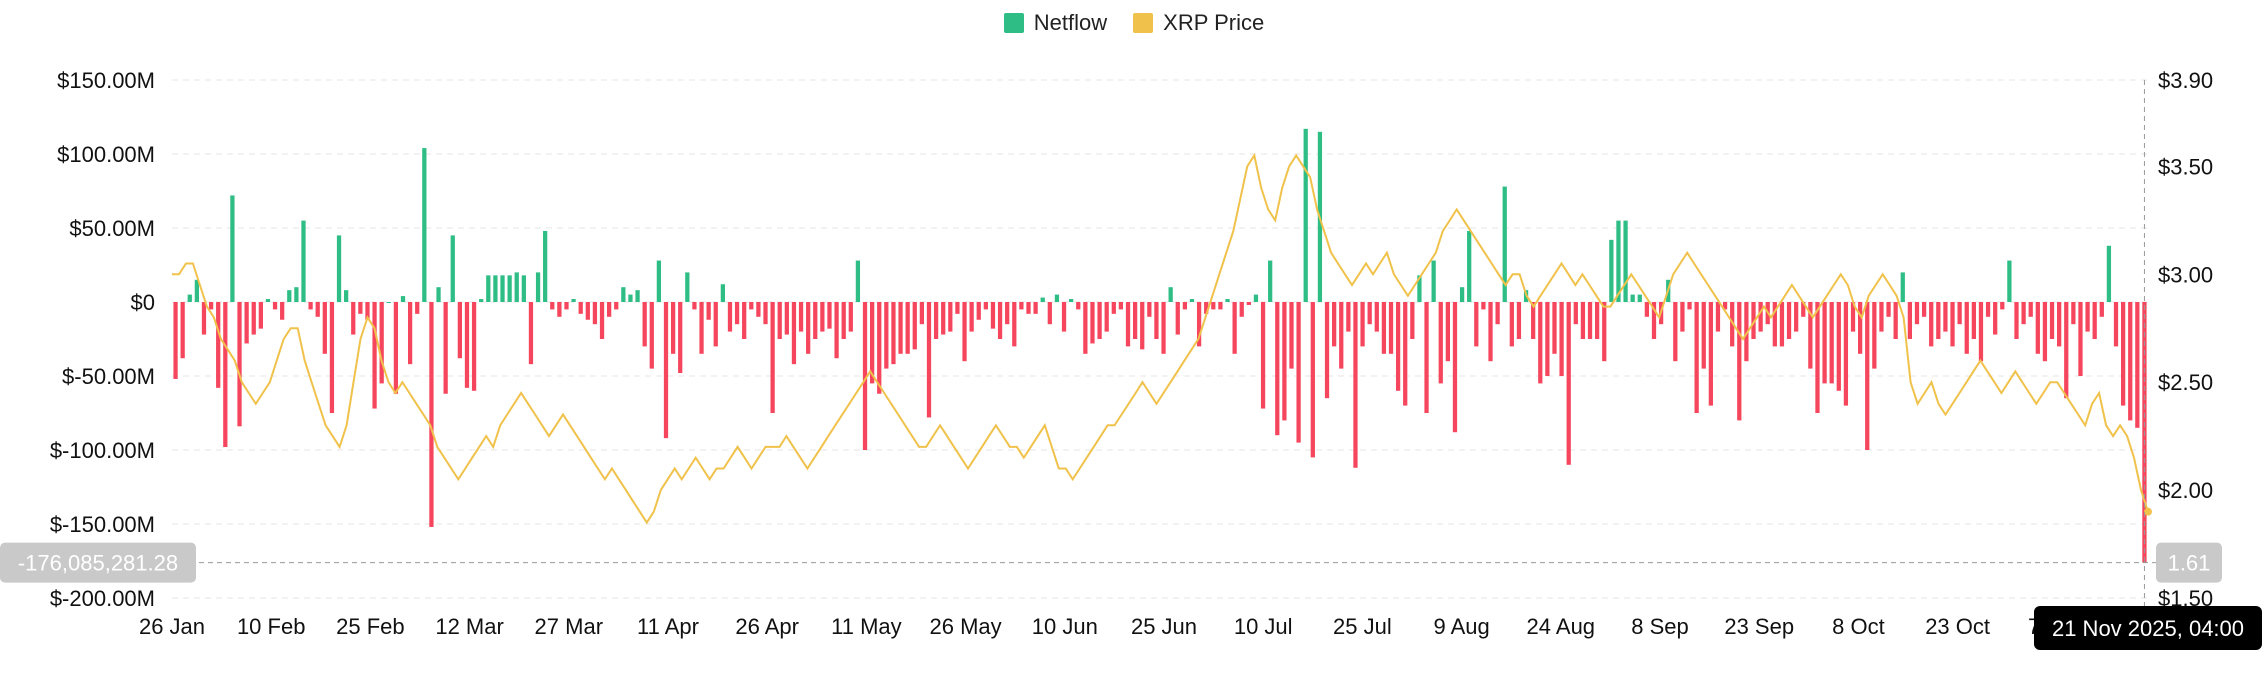  I want to click on x-tick-label: 12 Mar, so click(469, 626).